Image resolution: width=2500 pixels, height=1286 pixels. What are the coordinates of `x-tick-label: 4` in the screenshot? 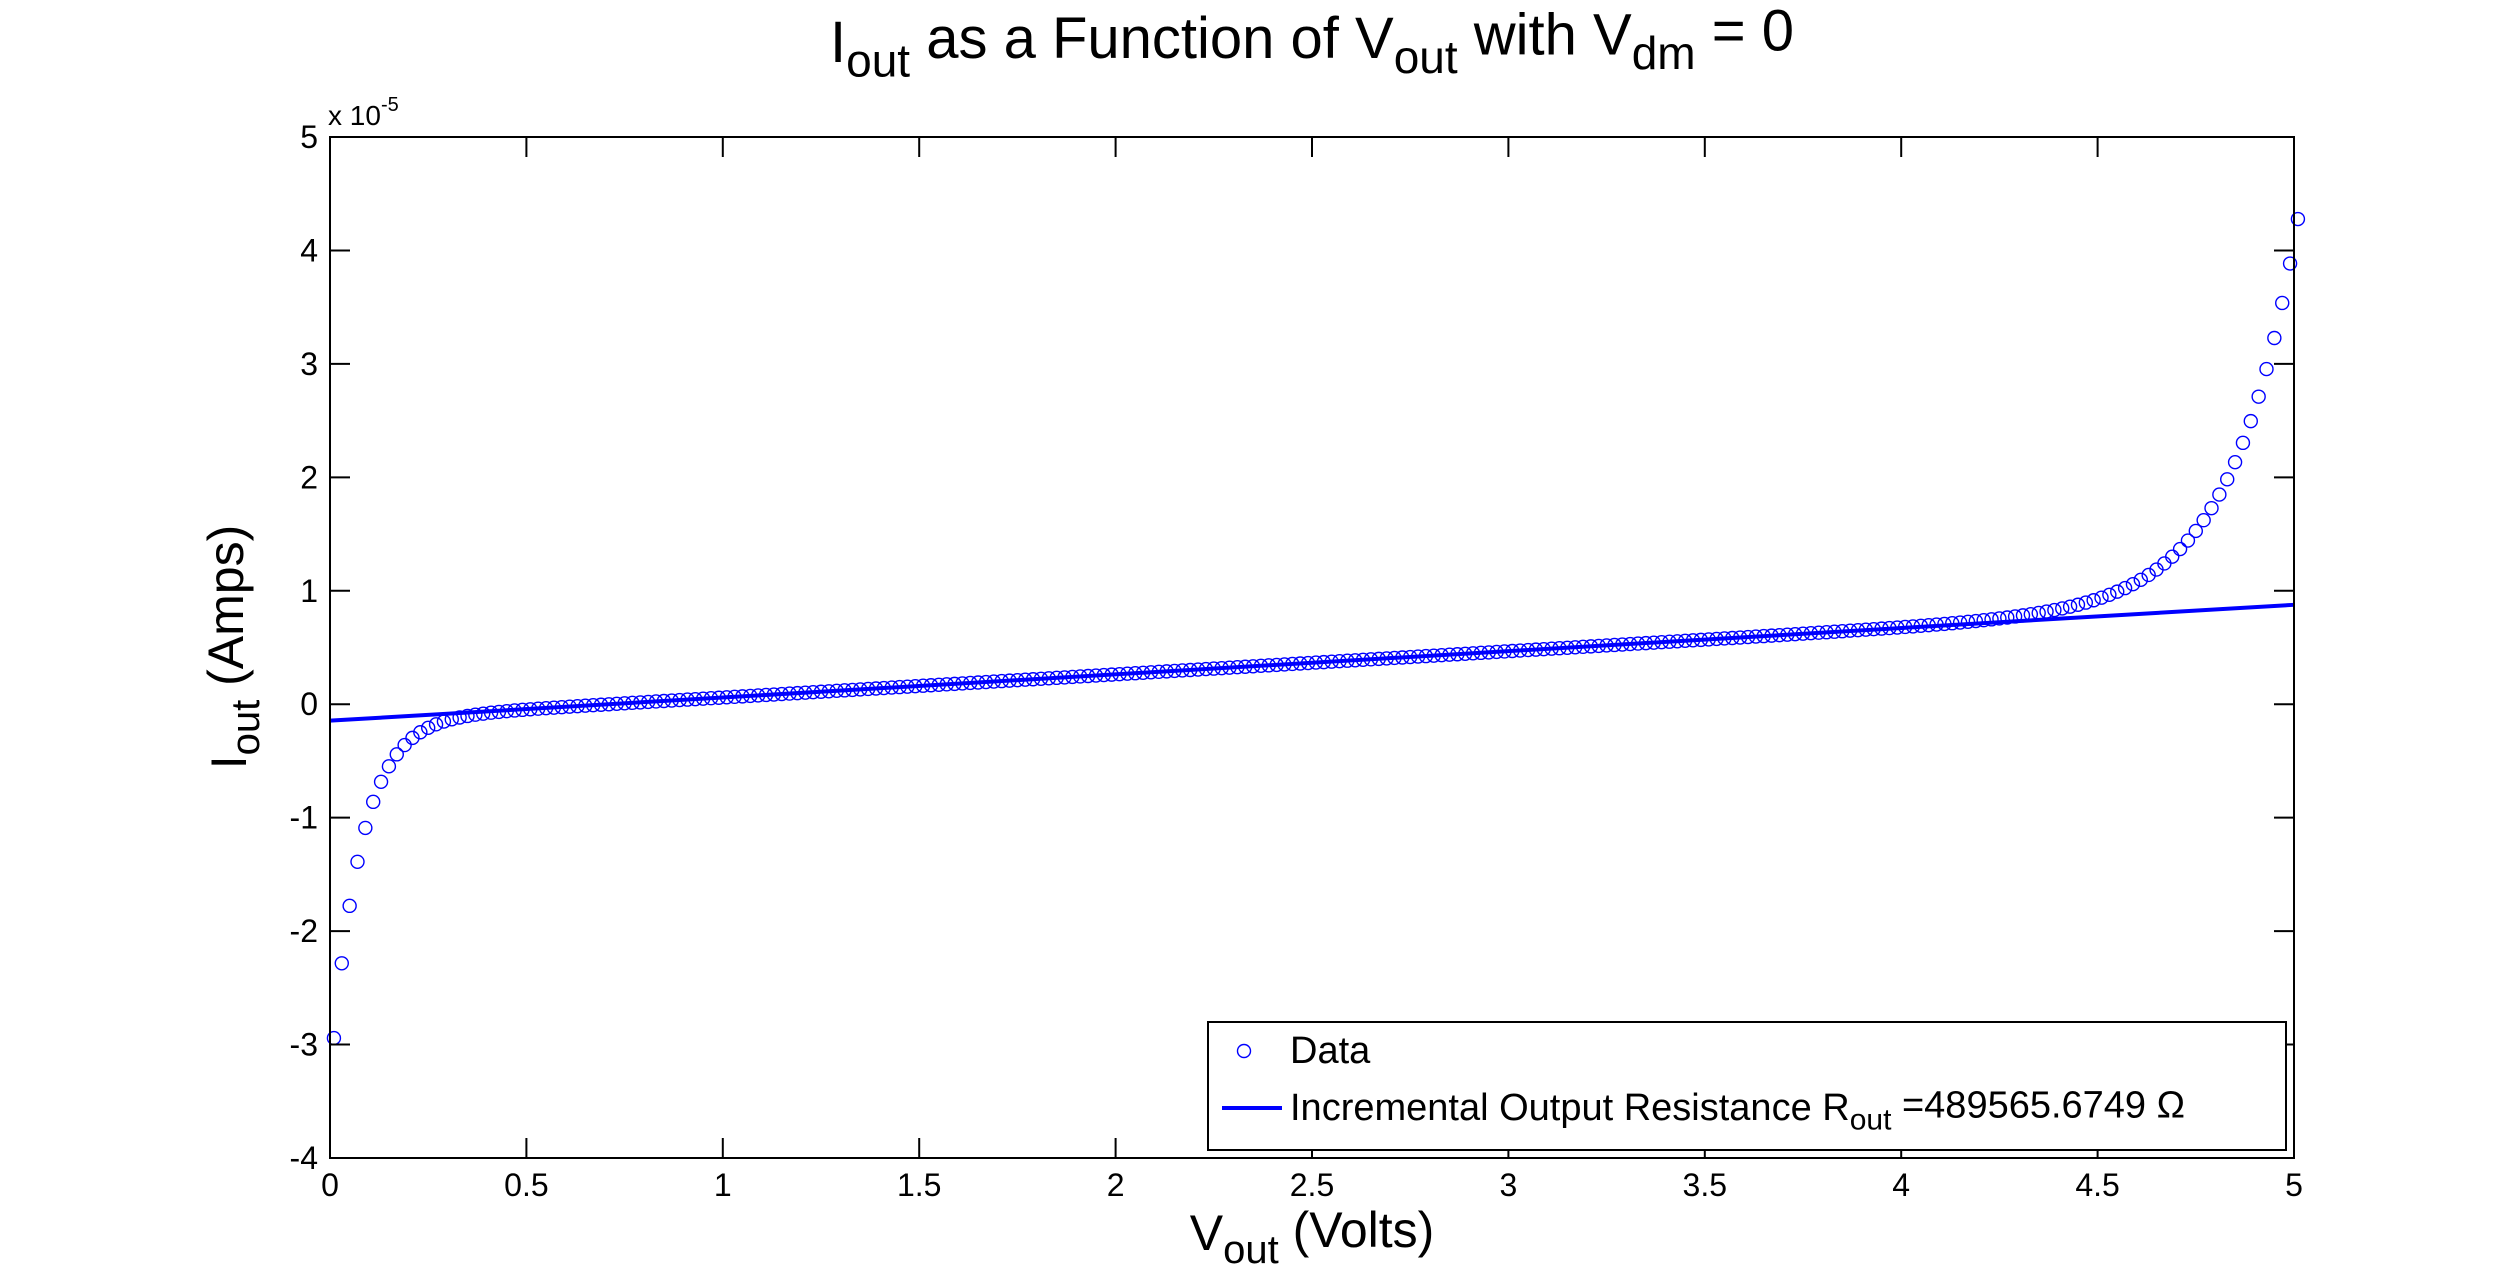 It's located at (1901, 1185).